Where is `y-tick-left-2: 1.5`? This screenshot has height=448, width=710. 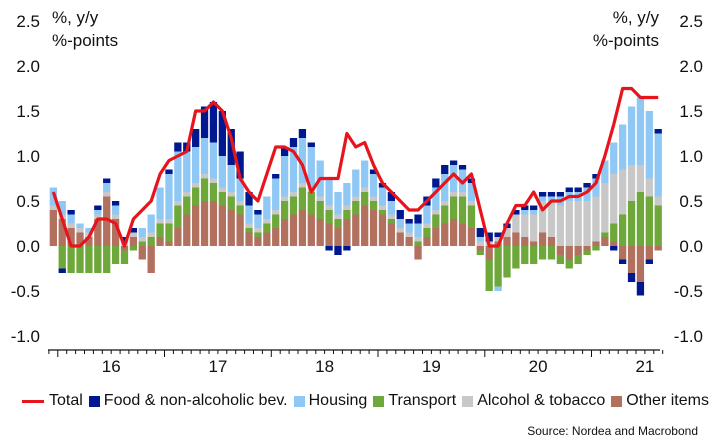
y-tick-left-2: 1.5 is located at coordinates (28, 111).